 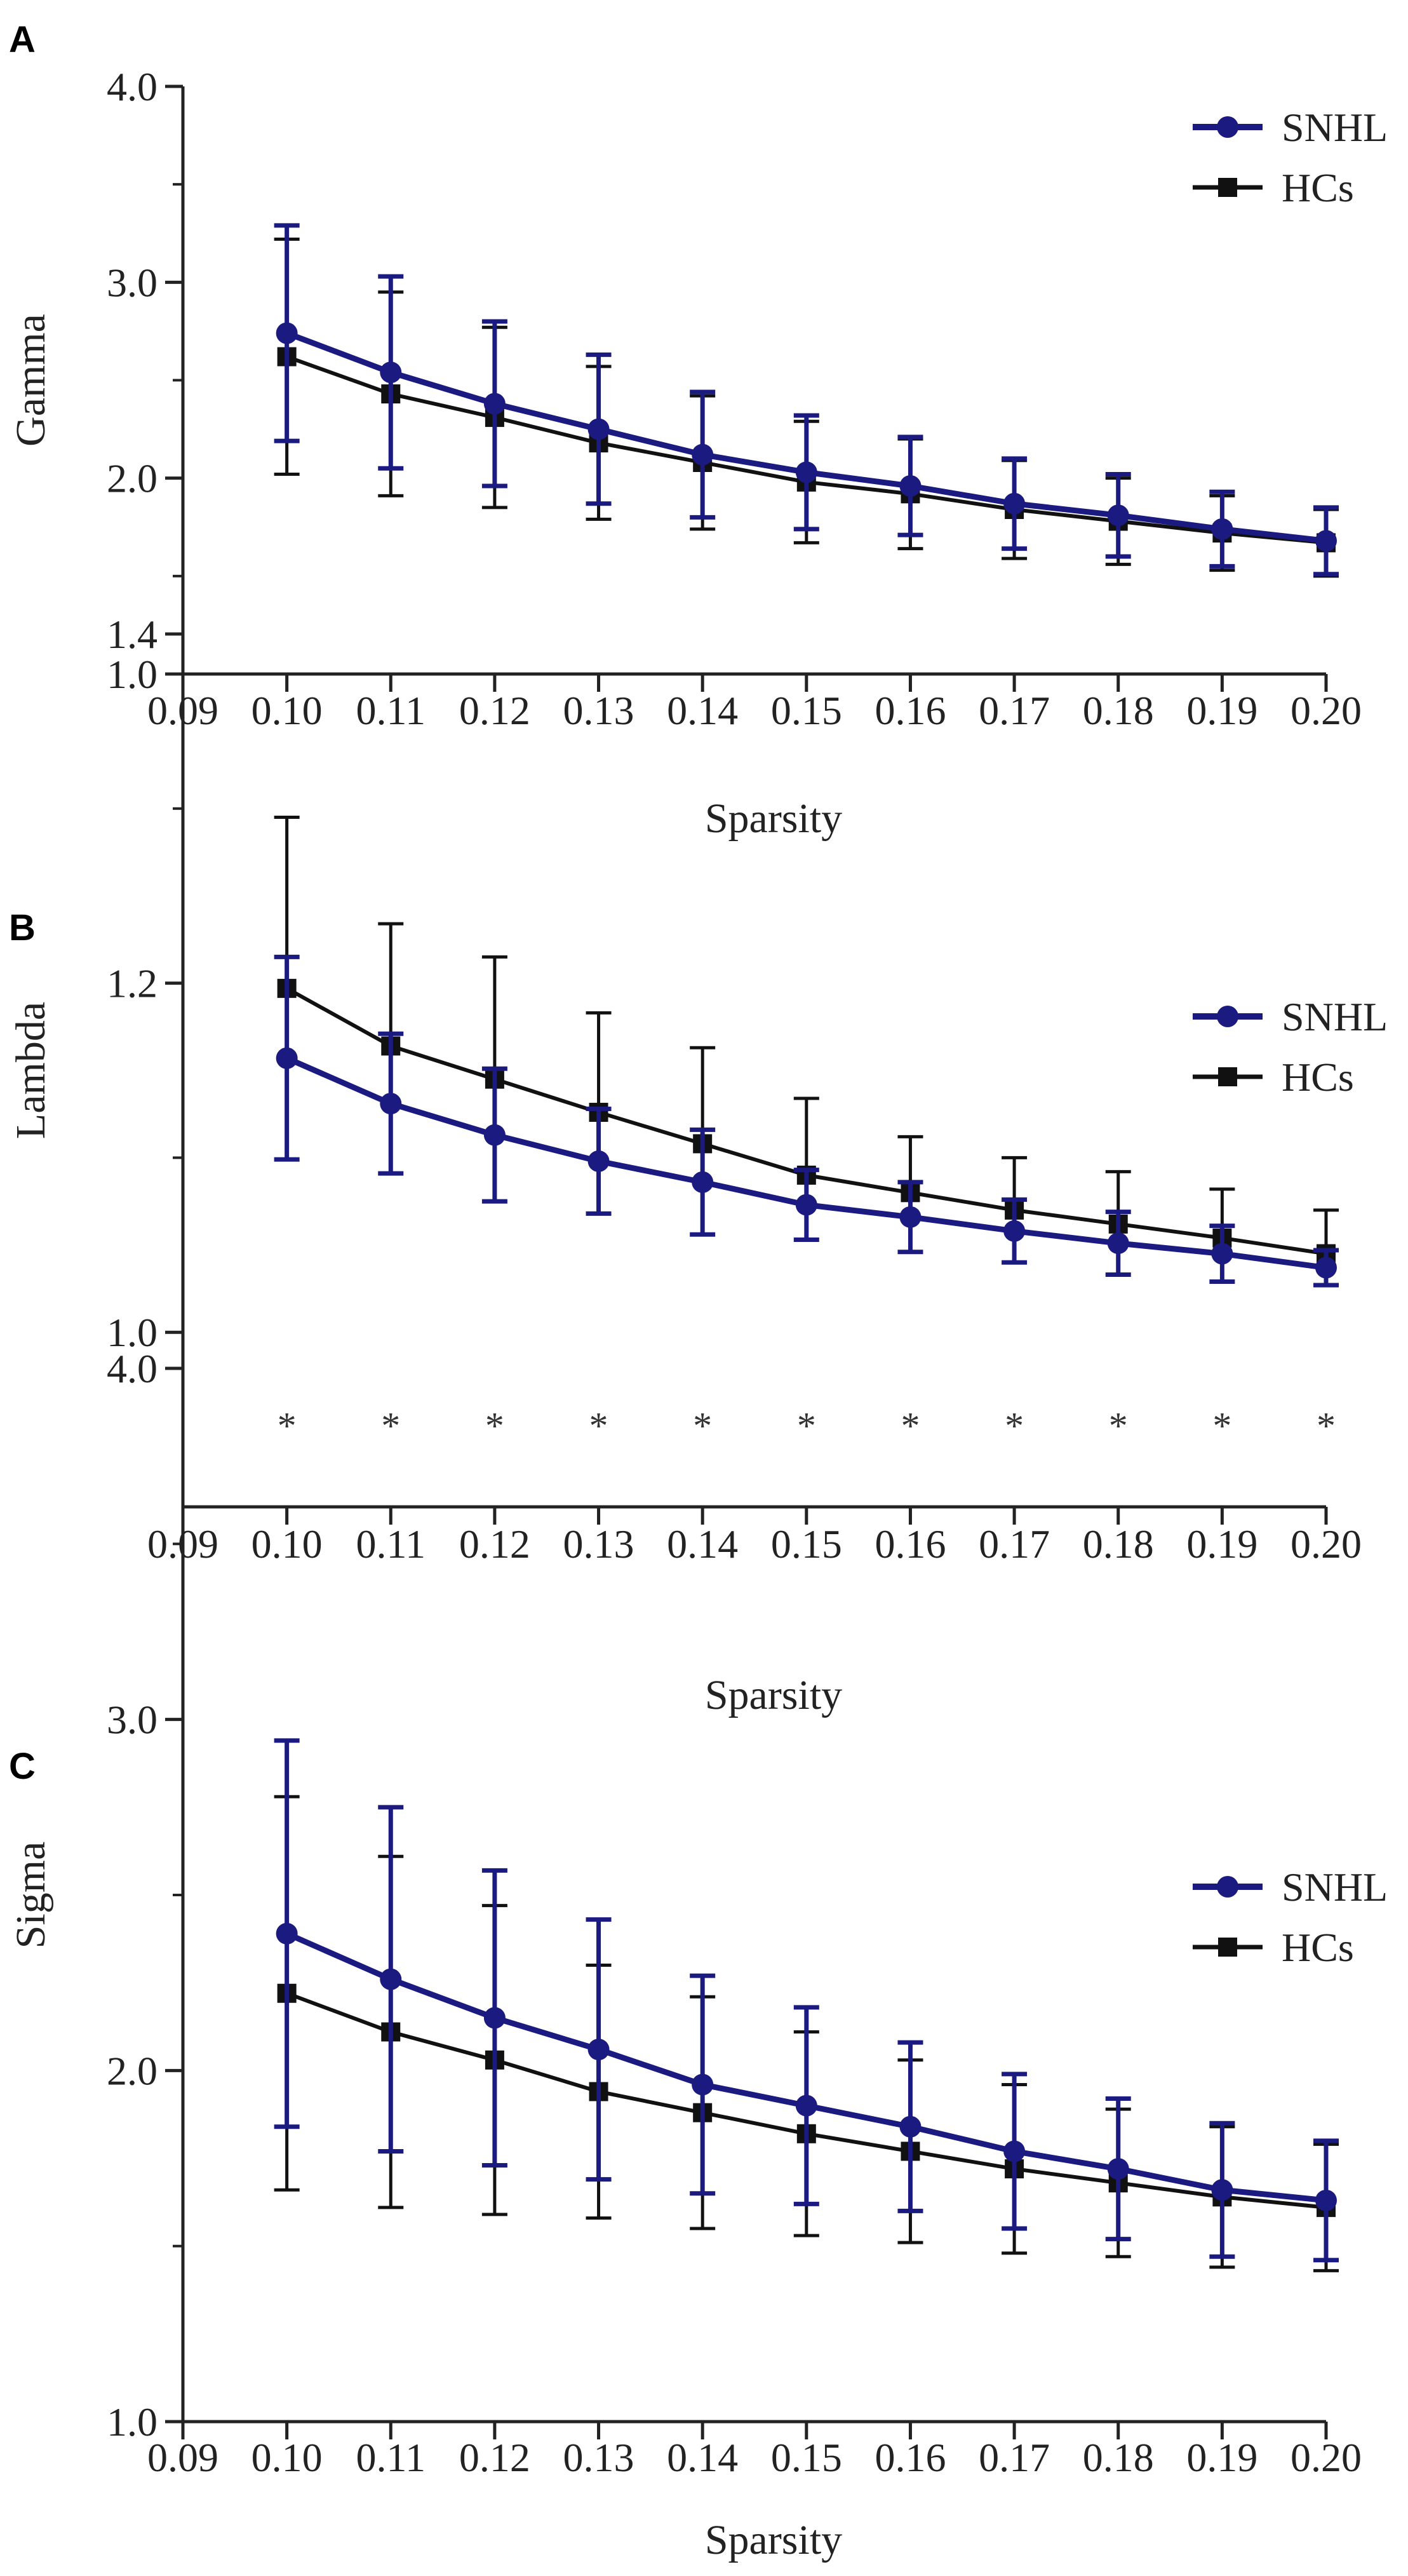 I want to click on series-snhl, so click(x=806, y=400).